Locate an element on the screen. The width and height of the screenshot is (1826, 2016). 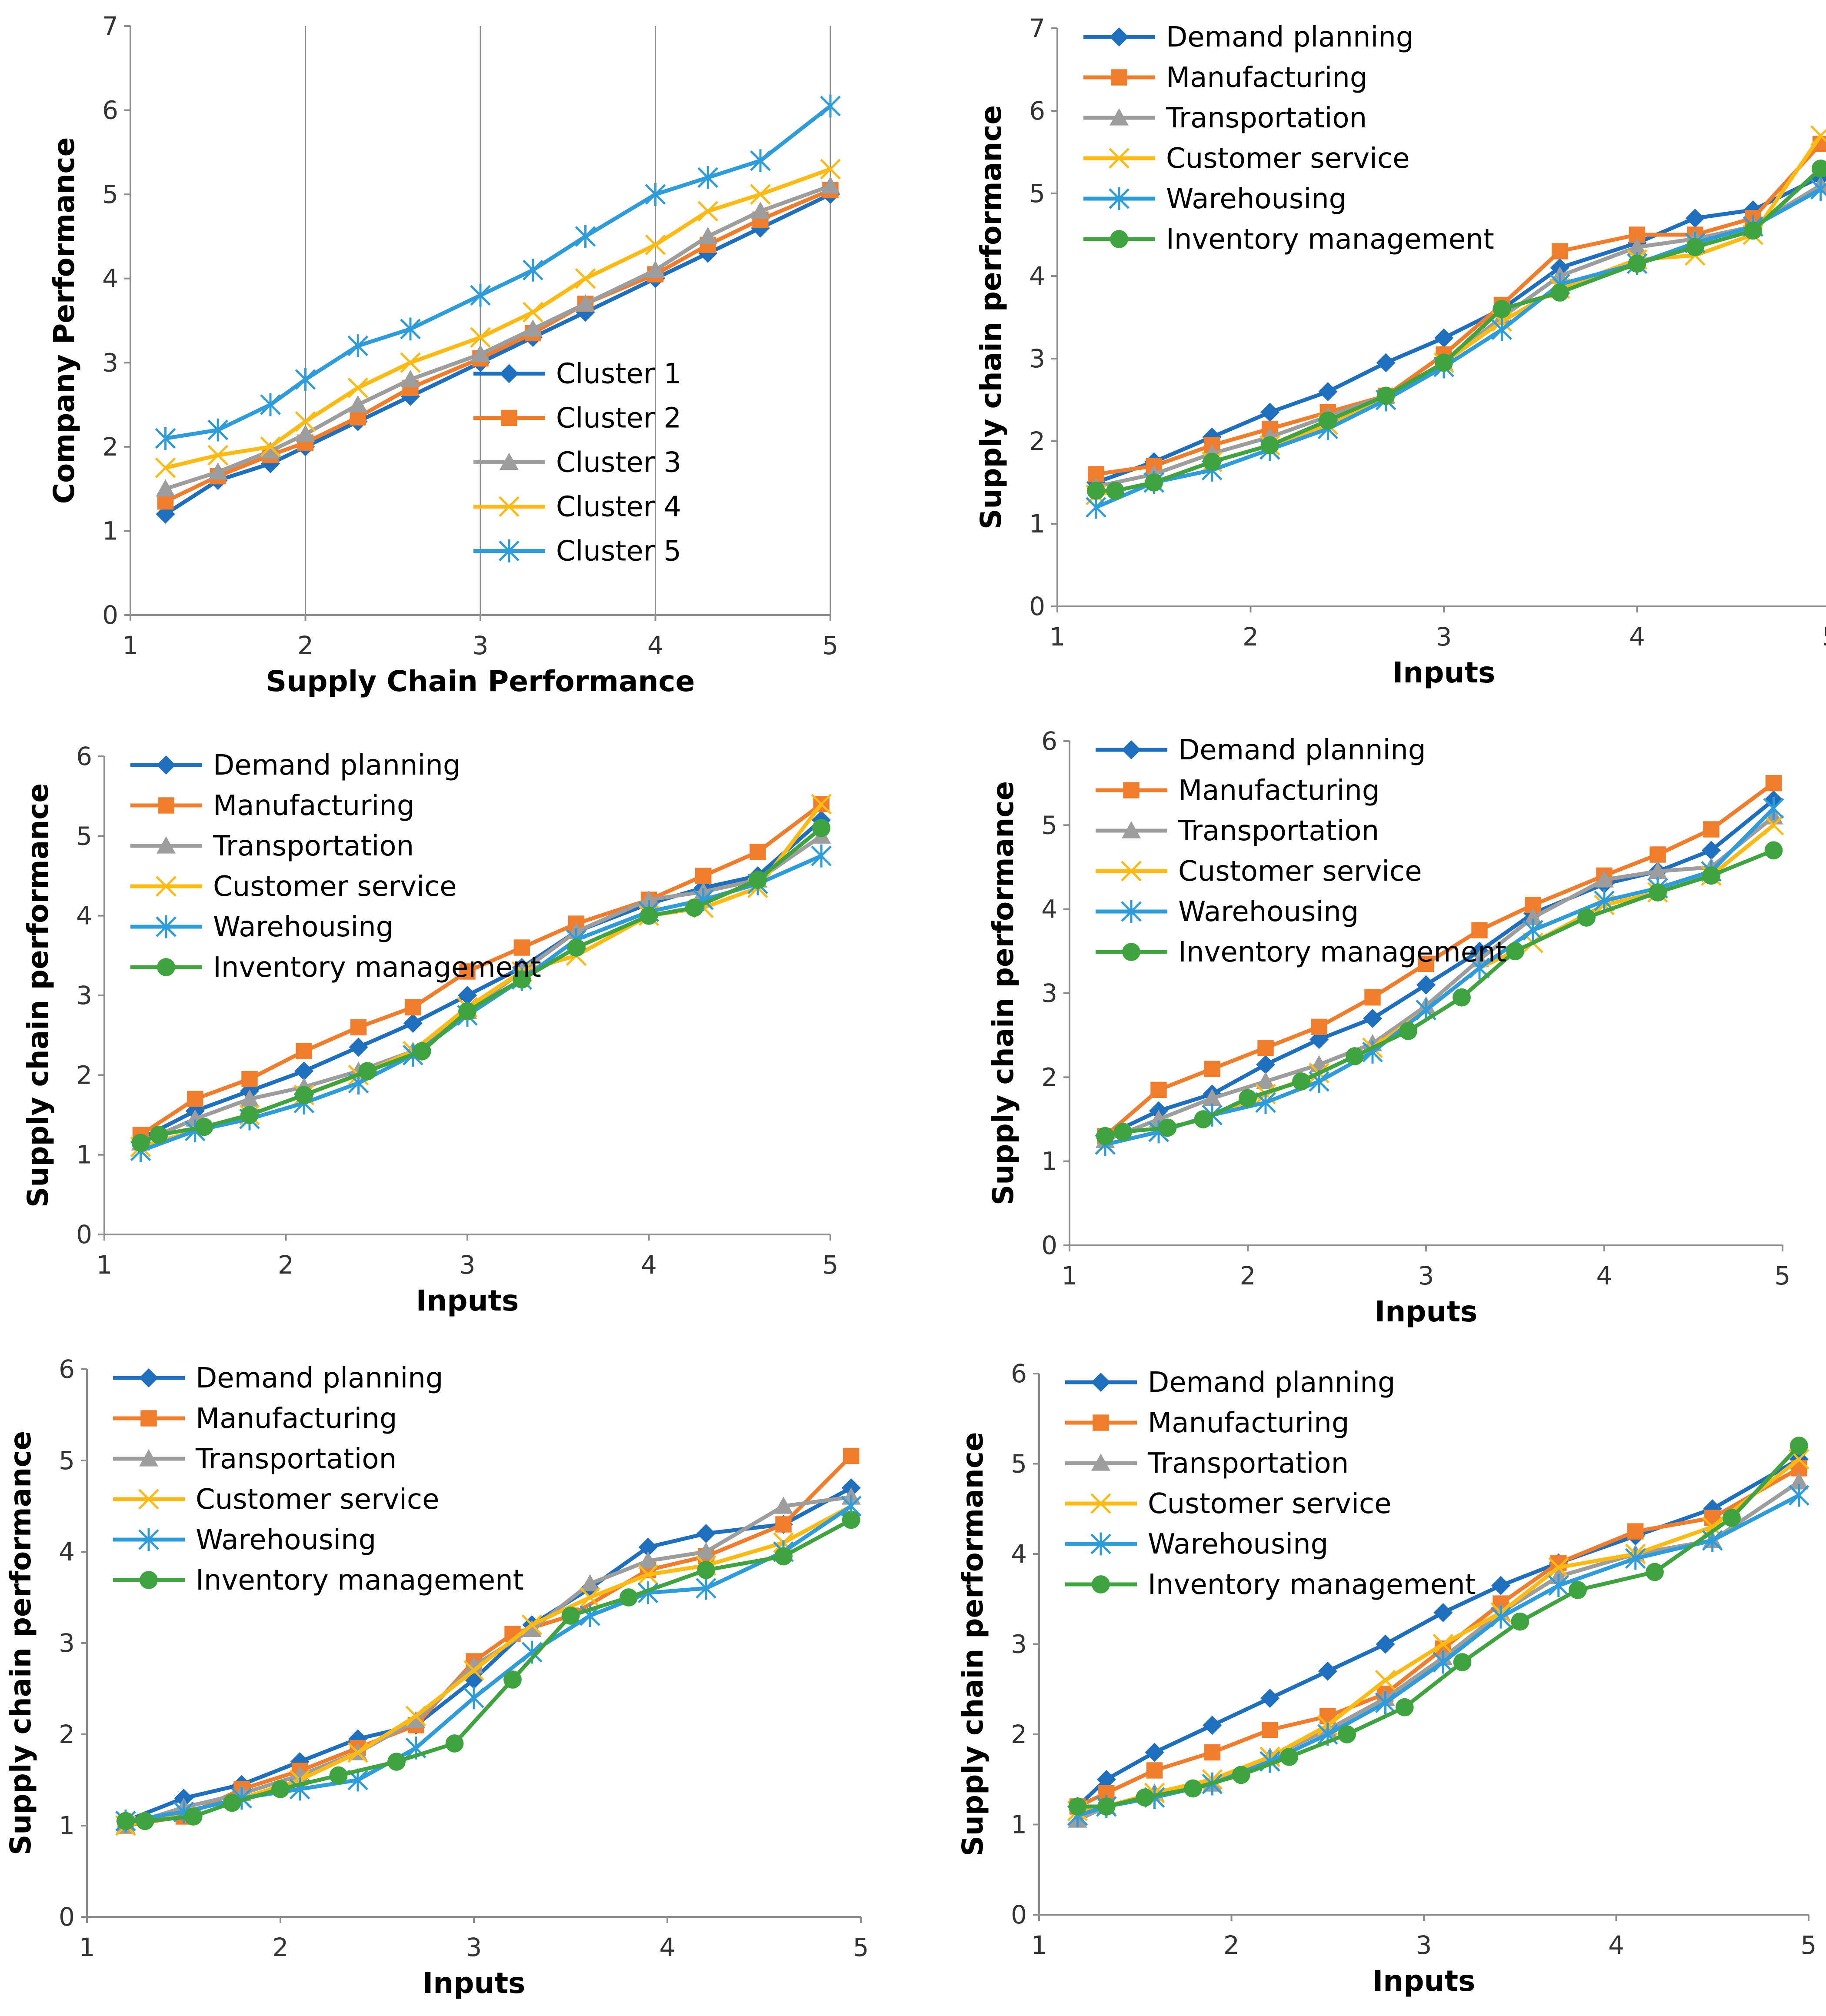
chart-5-x-tick-label: 5 is located at coordinates (861, 1947).